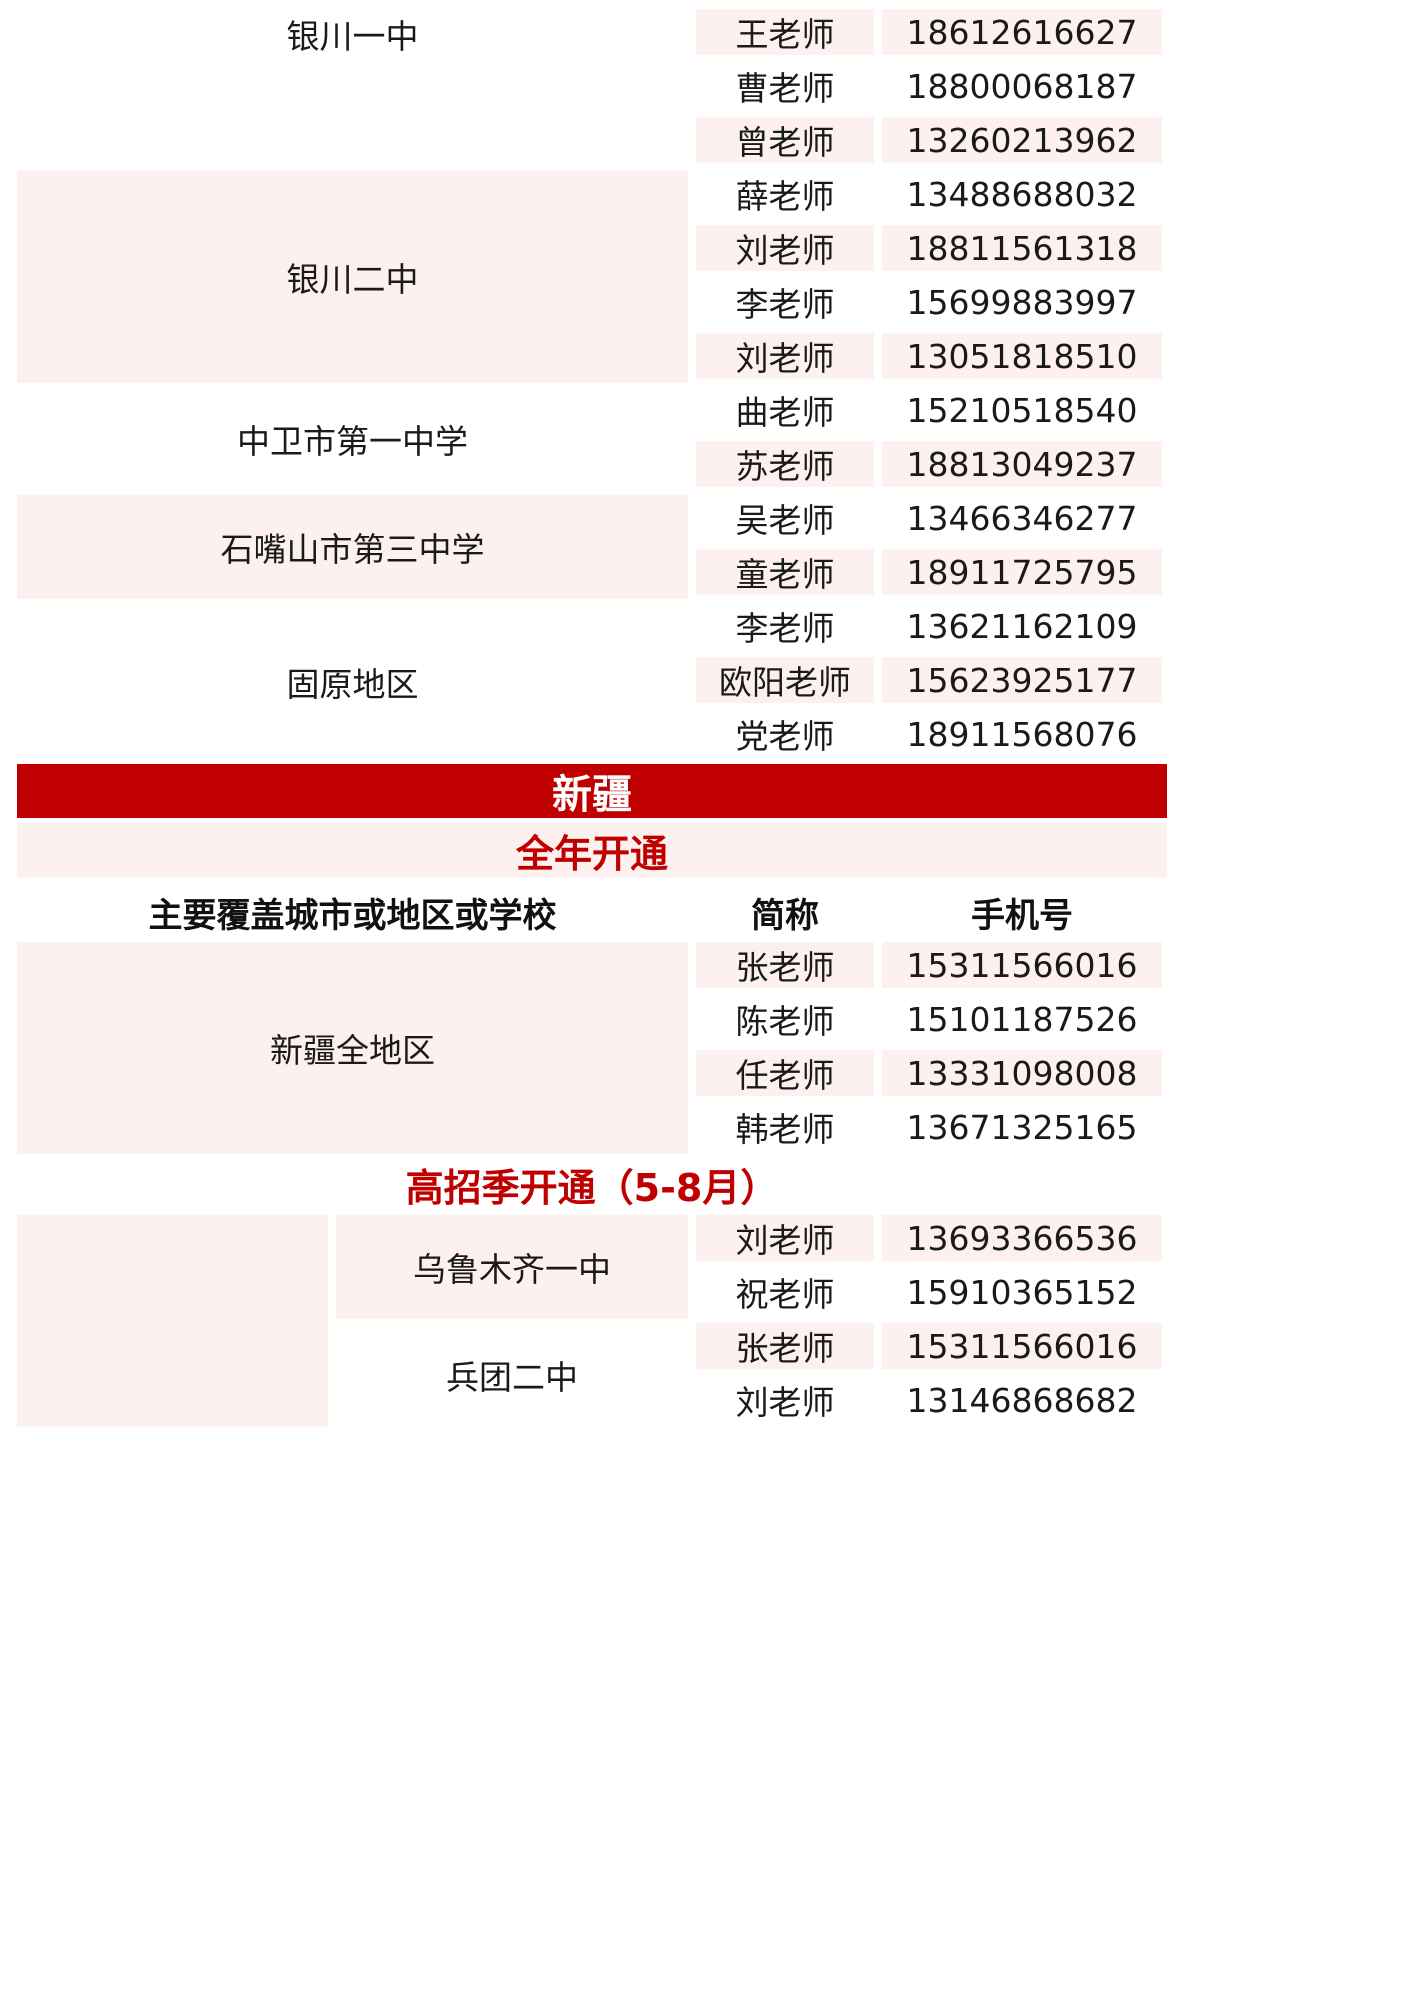 Image resolution: width=1414 pixels, height=2000 pixels. I want to click on teacher-name-cell: 曾老师, so click(785, 140).